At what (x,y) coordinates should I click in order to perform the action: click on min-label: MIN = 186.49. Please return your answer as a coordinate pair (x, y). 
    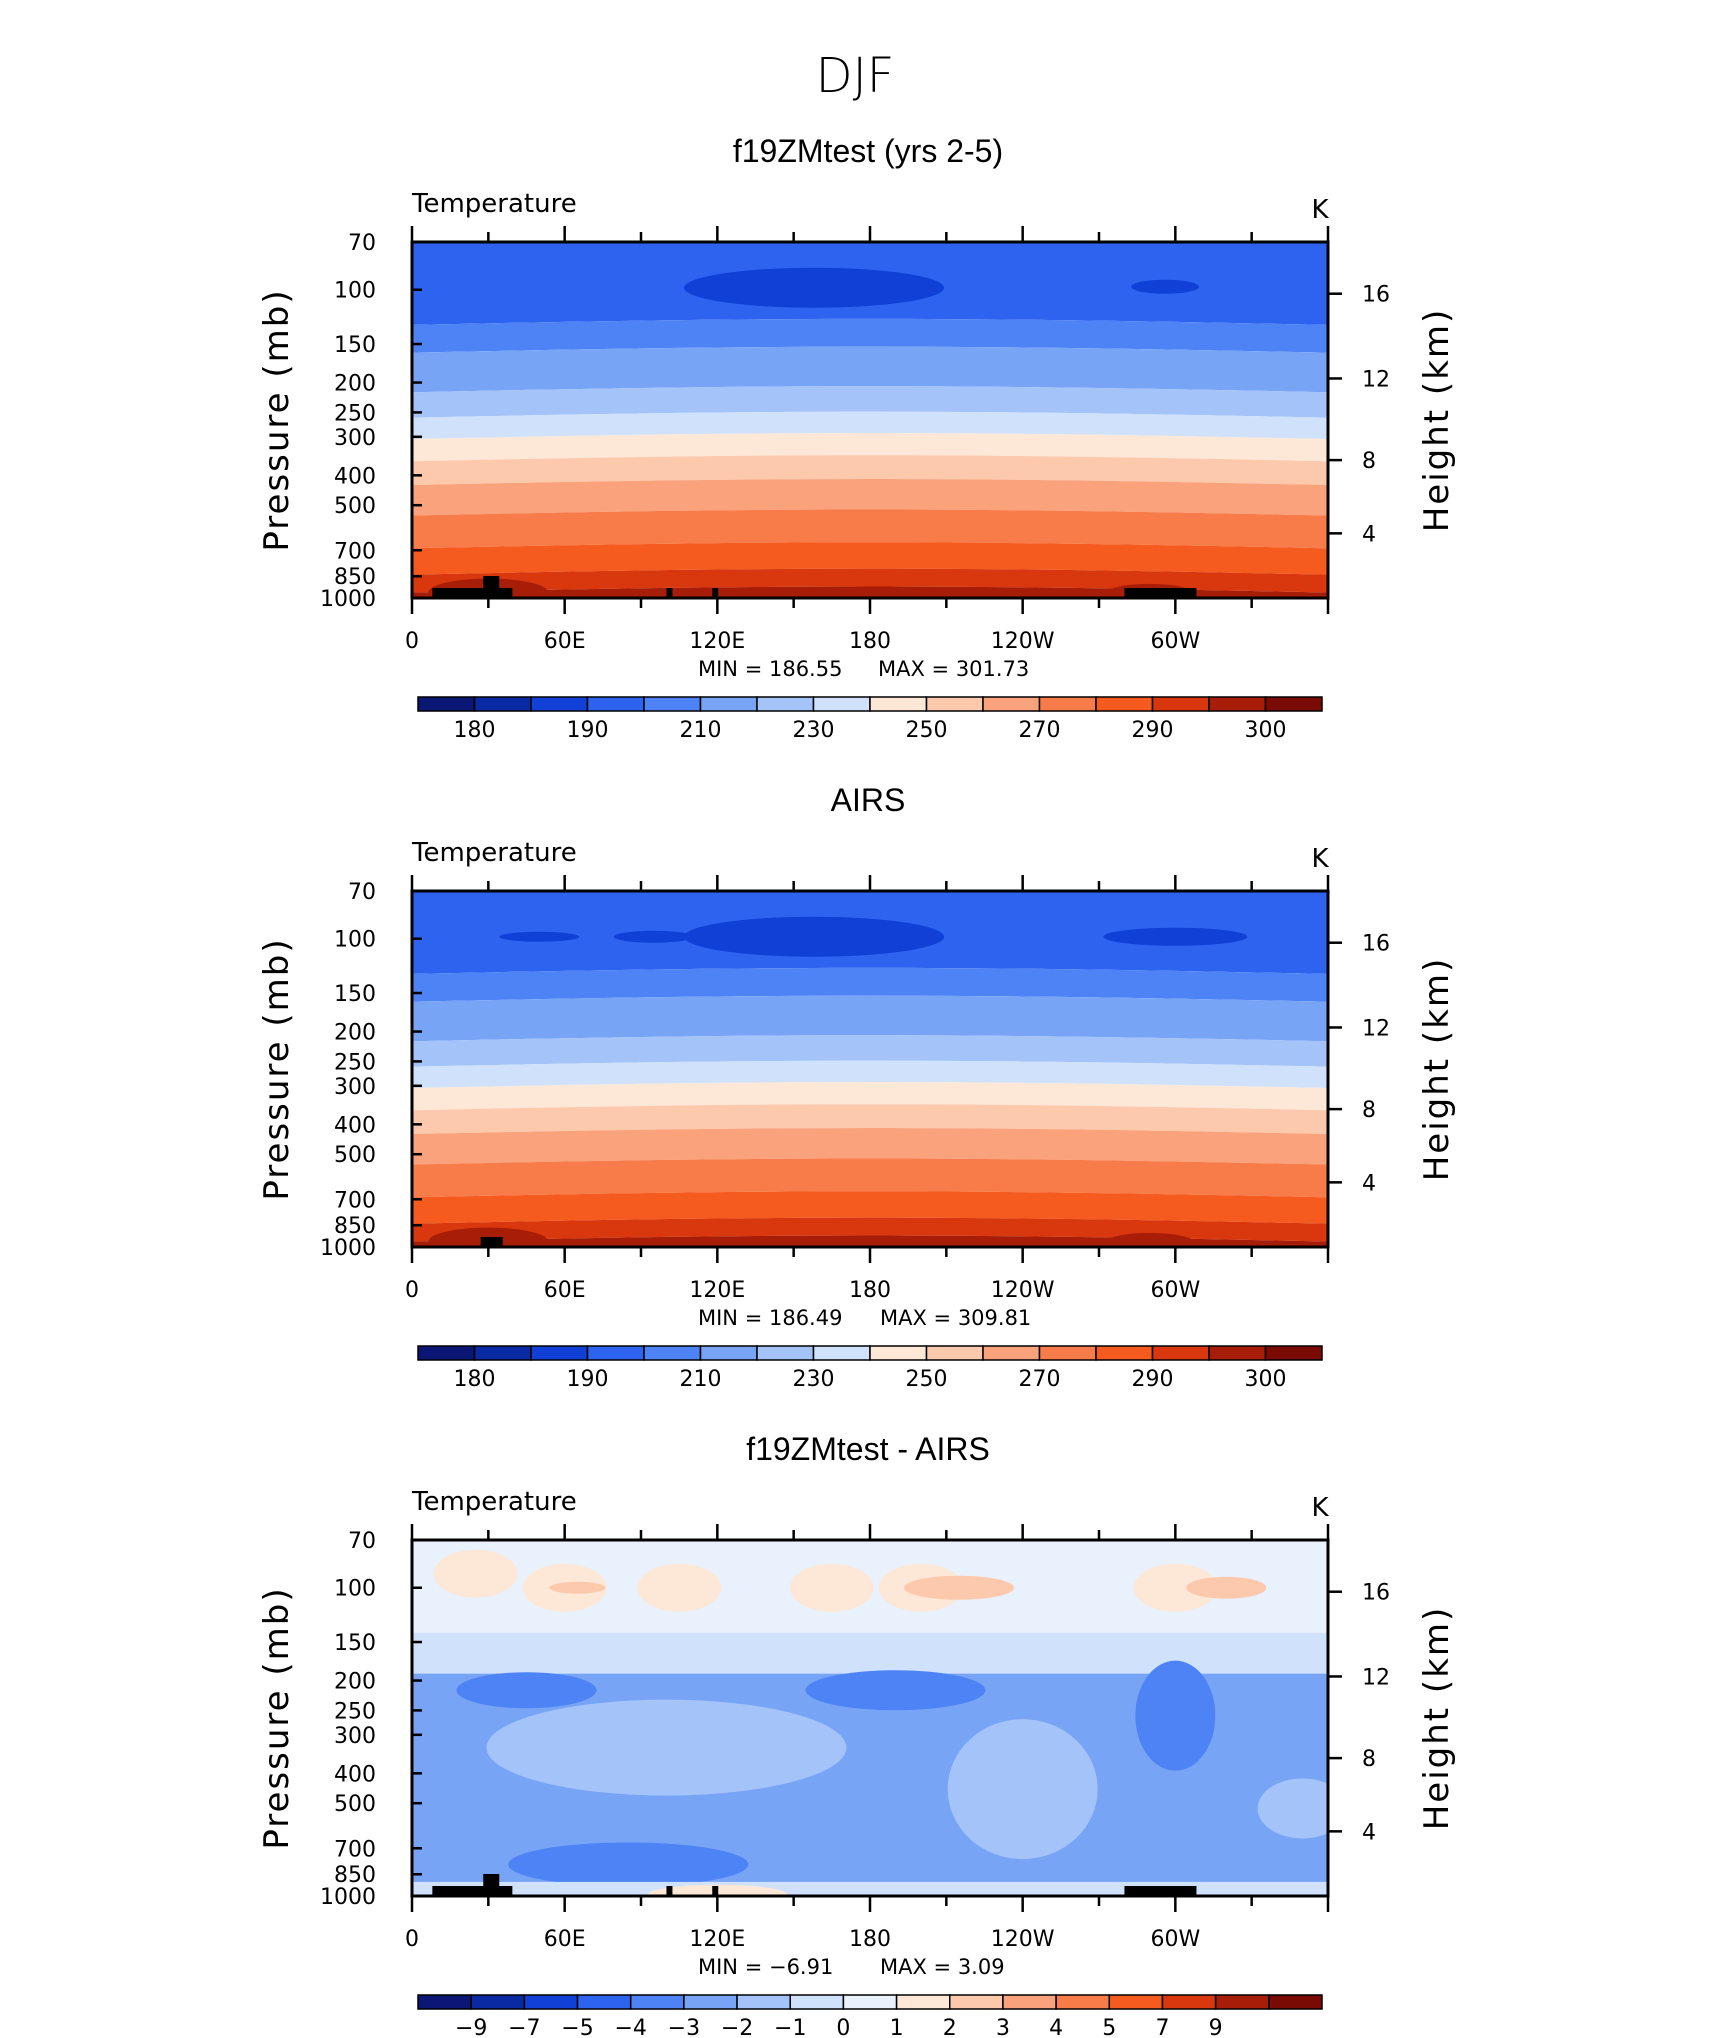
    Looking at the image, I should click on (770, 1318).